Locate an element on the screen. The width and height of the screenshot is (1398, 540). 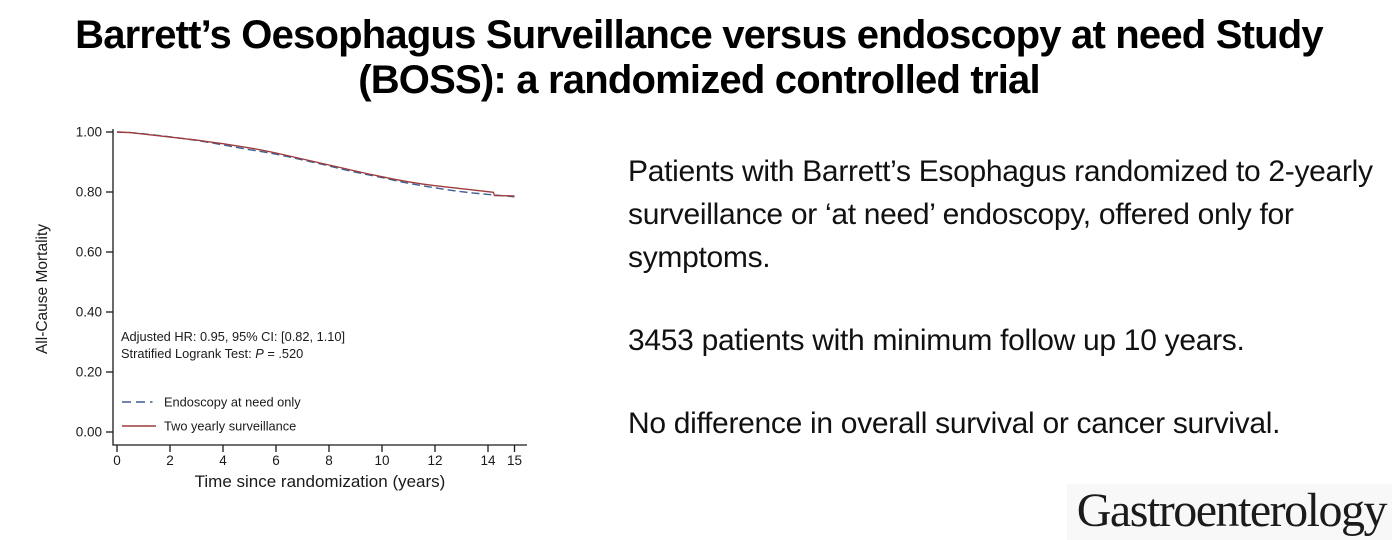
svg-text: 8 is located at coordinates (329, 460).